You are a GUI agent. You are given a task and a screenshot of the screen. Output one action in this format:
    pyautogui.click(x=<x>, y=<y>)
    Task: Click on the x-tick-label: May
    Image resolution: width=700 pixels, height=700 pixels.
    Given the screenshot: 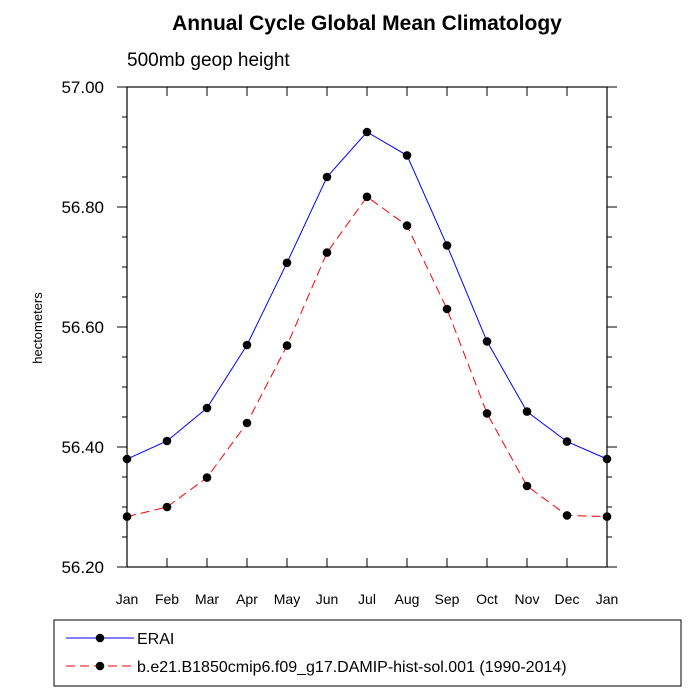 What is the action you would take?
    pyautogui.click(x=287, y=599)
    